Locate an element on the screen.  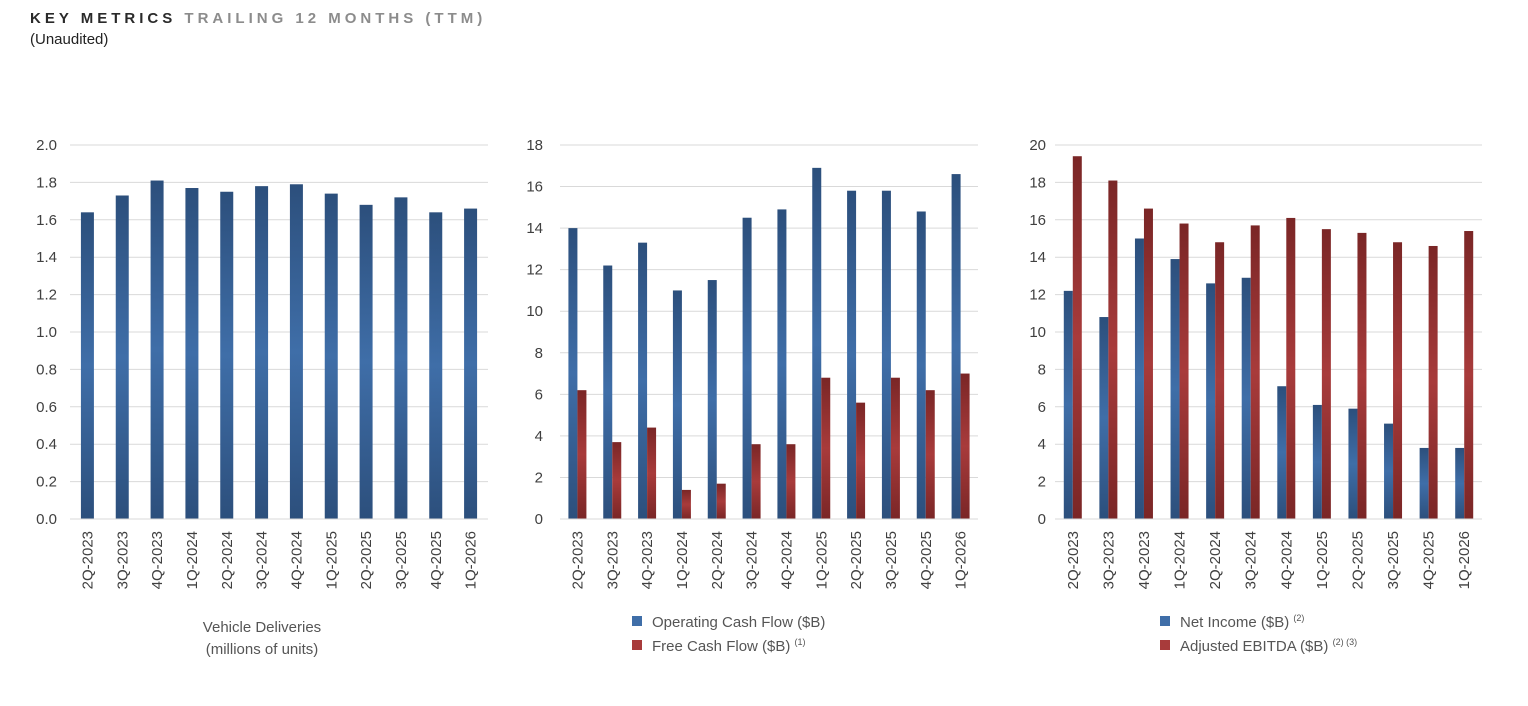
y-tick-label: 1.6 is located at coordinates (46, 220).